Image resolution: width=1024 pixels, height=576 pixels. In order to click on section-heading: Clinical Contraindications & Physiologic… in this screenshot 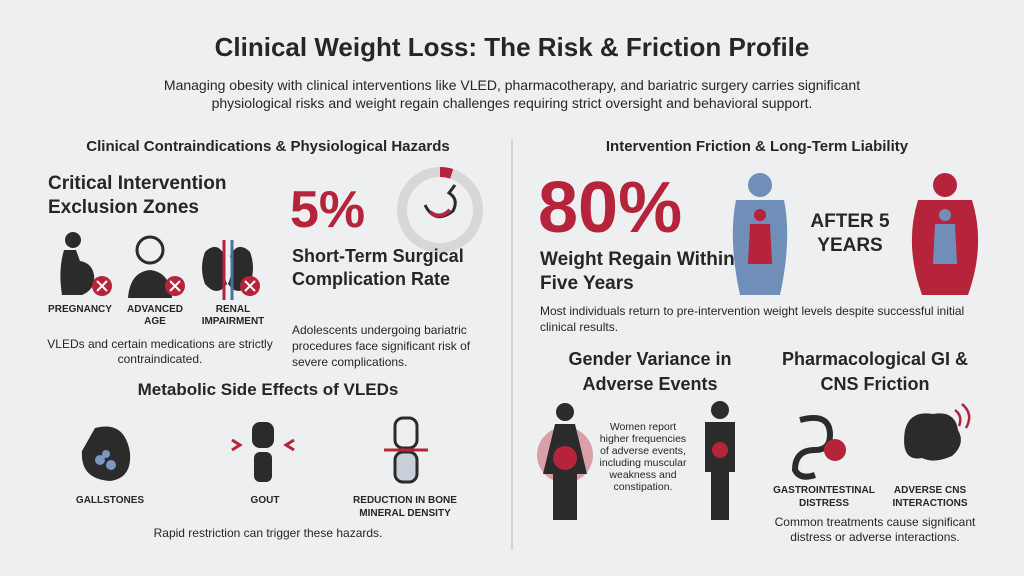, I will do `click(268, 146)`.